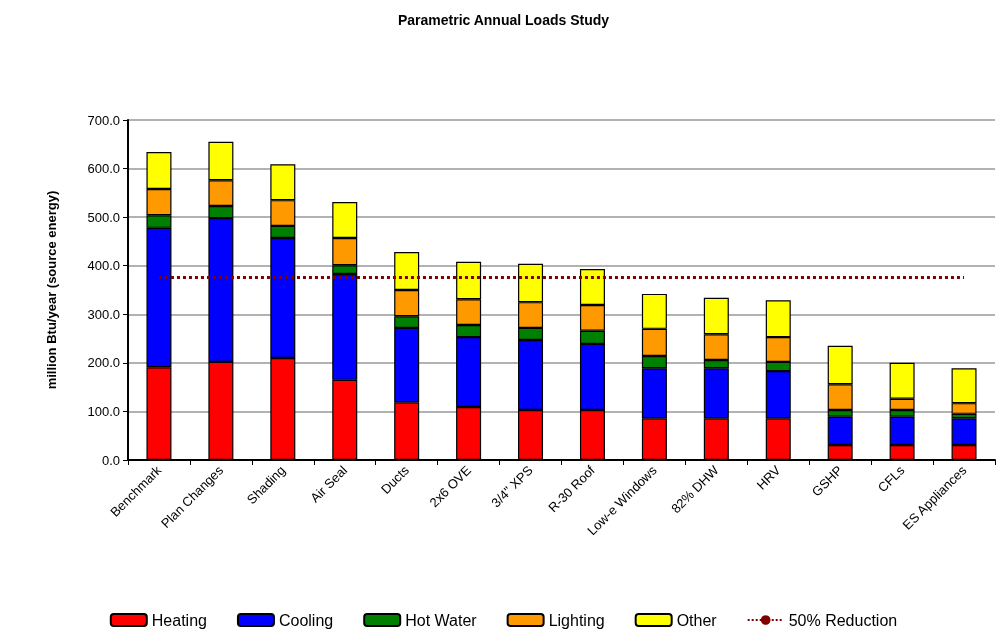 The image size is (1007, 635). Describe the element at coordinates (179, 620) in the screenshot. I see `legend-label: Heating` at that location.